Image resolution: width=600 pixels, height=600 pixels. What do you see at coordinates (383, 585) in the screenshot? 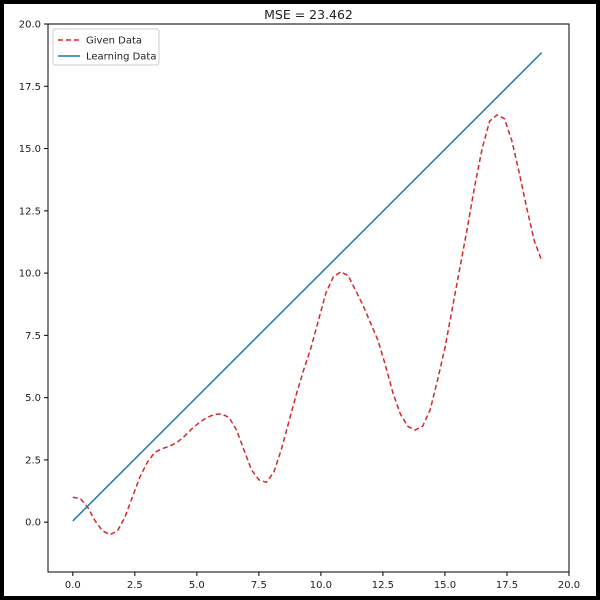
I see `x-tick-label: 12.5` at bounding box center [383, 585].